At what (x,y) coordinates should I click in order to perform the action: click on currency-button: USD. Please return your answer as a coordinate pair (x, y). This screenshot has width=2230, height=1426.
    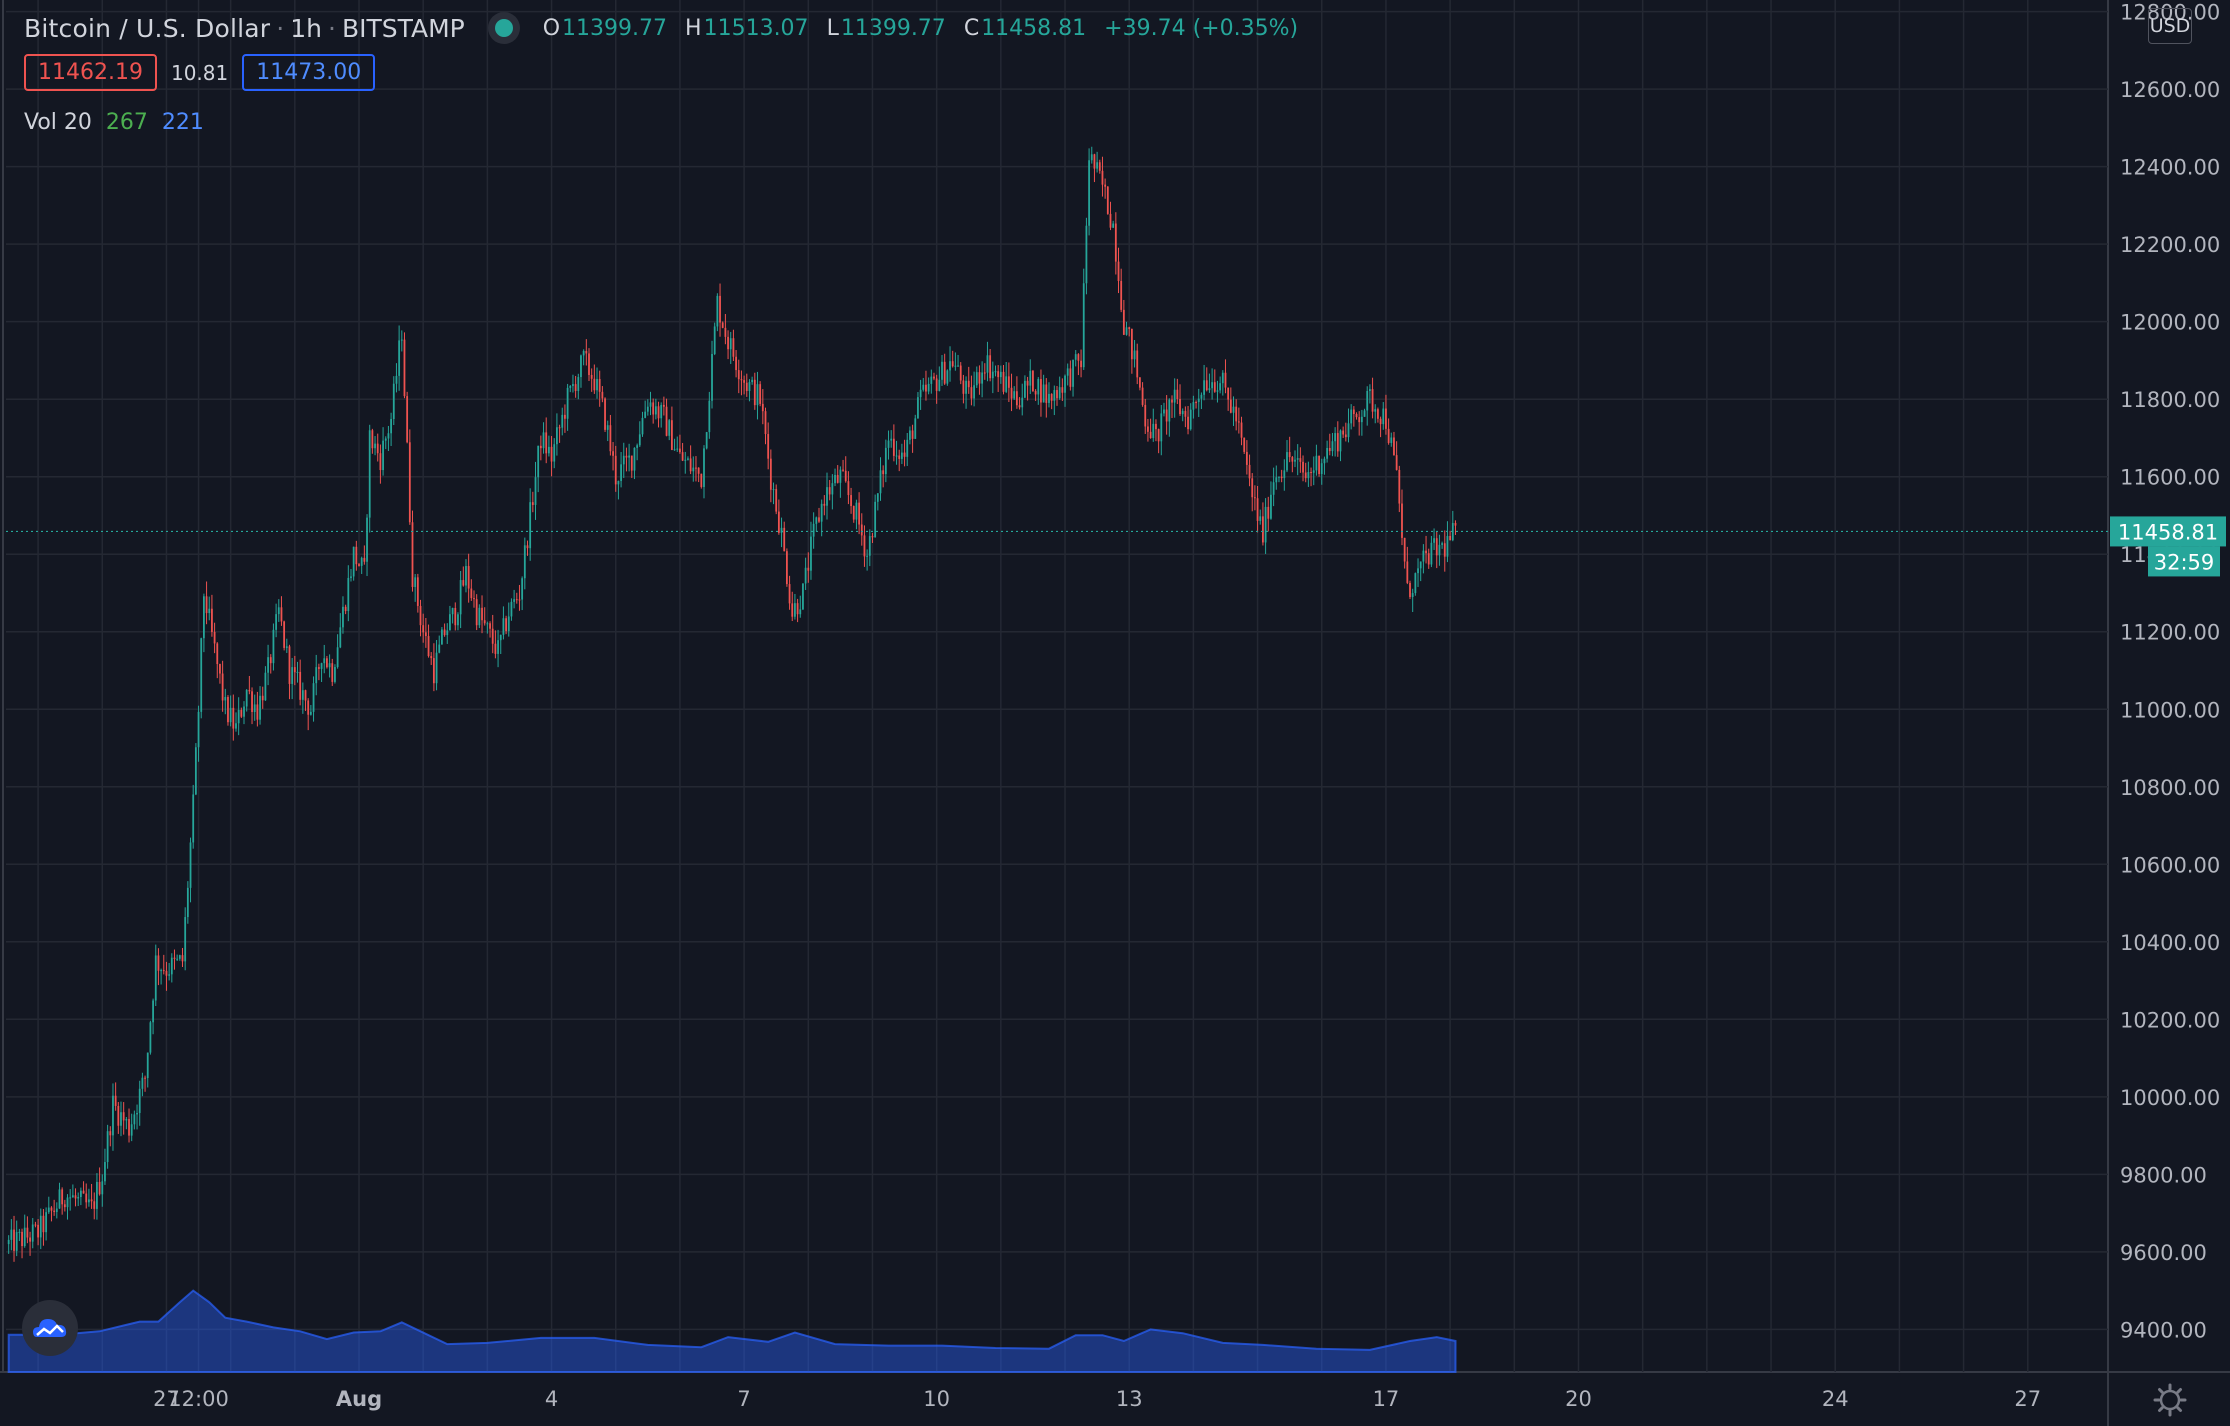
    Looking at the image, I should click on (2170, 26).